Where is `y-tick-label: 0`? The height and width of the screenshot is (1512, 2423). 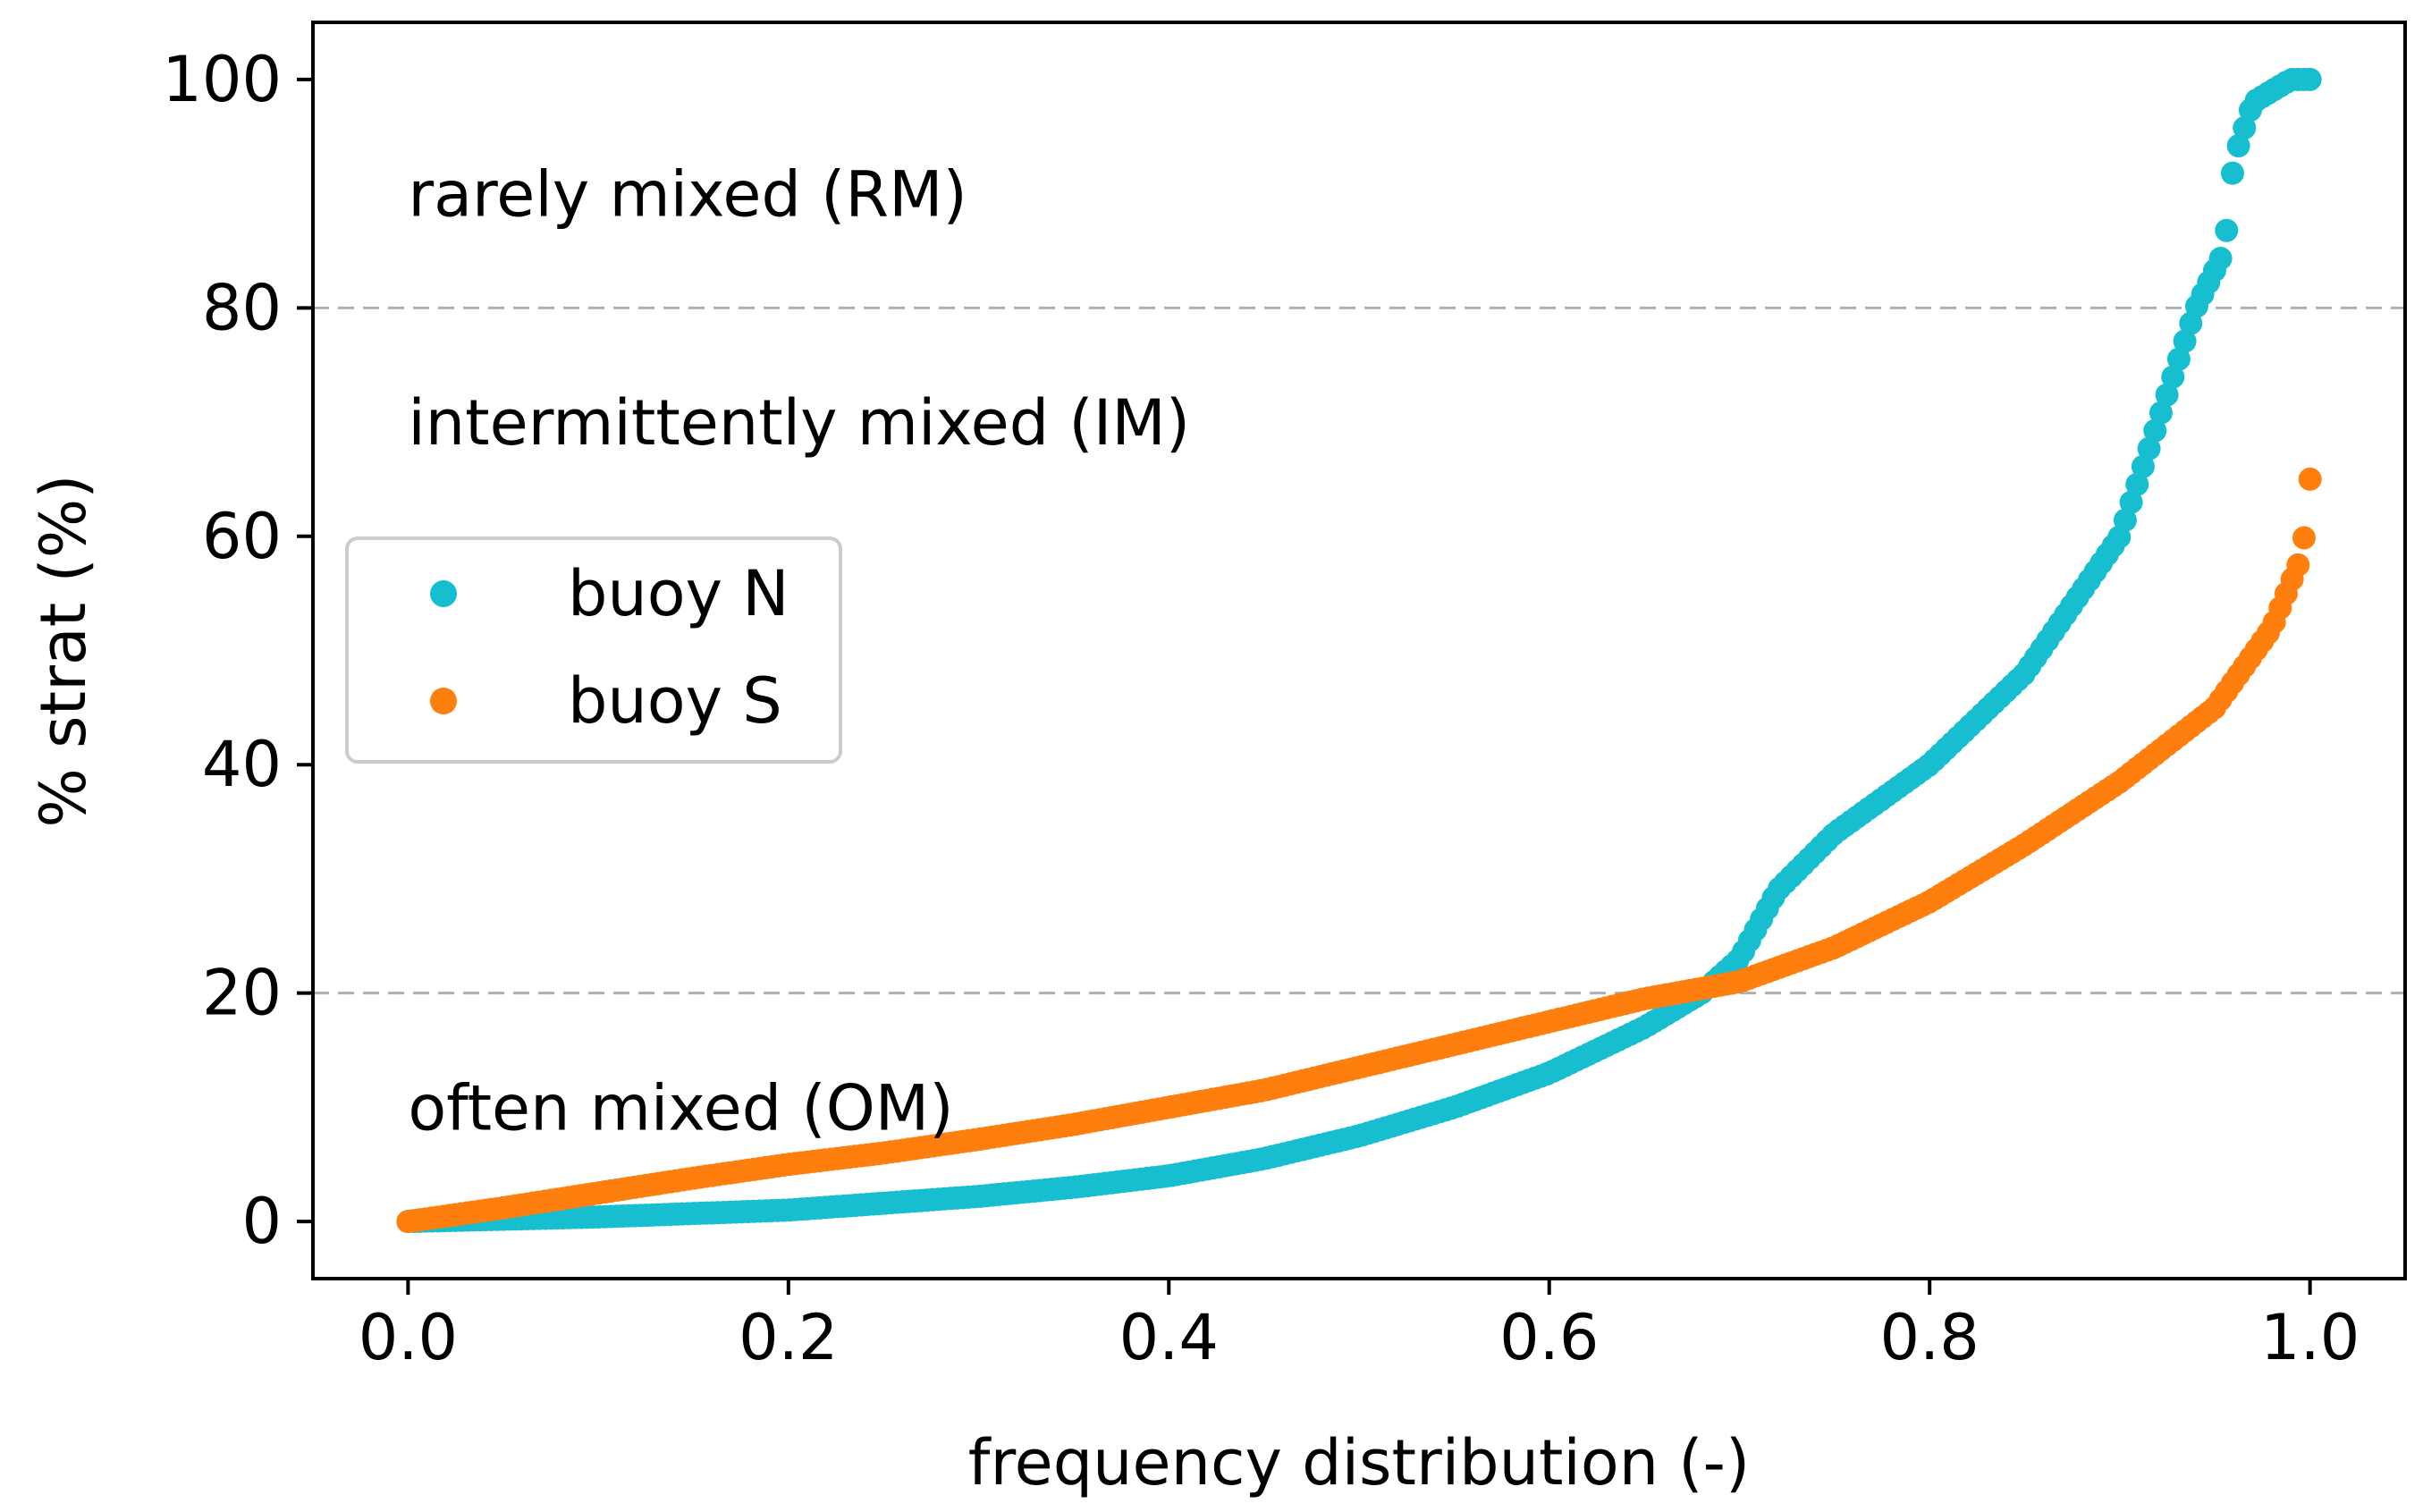 y-tick-label: 0 is located at coordinates (261, 1221).